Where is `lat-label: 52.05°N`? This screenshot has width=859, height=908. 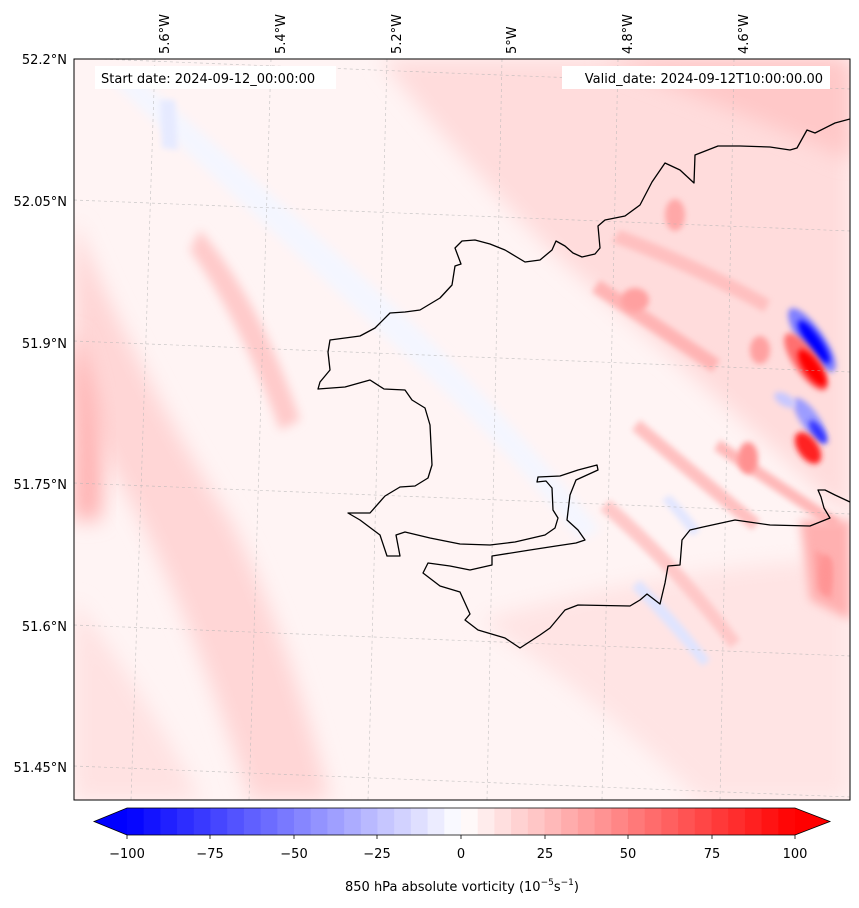 lat-label: 52.05°N is located at coordinates (40, 202).